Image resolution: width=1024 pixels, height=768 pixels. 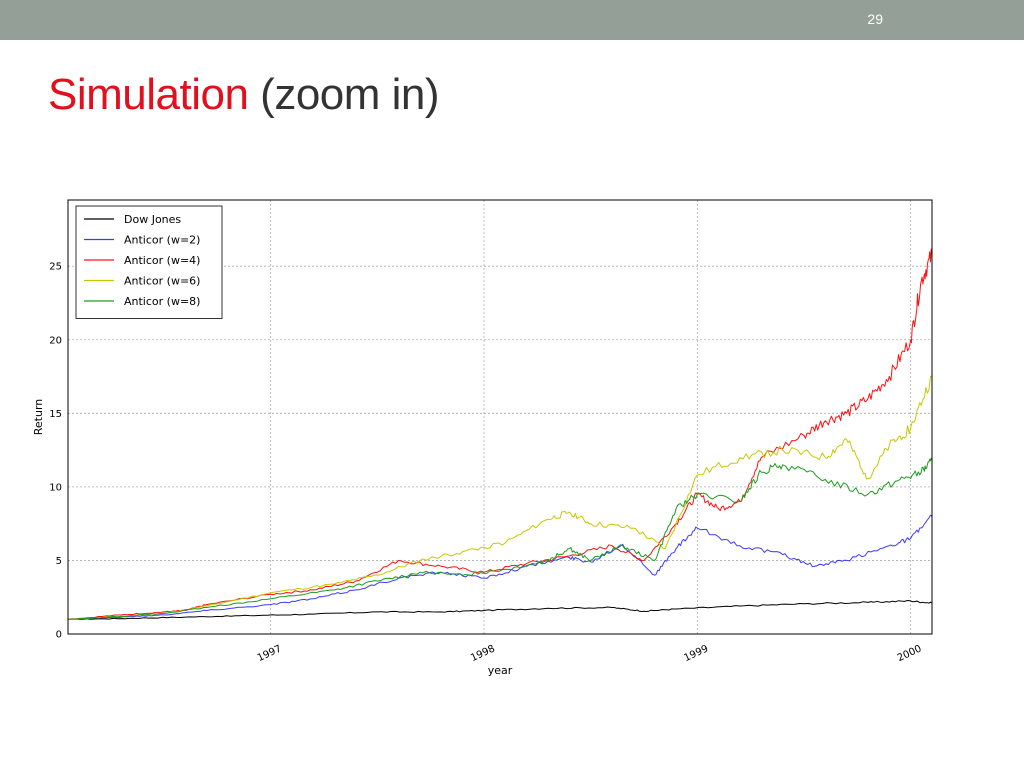 What do you see at coordinates (55, 340) in the screenshot?
I see `y-tick-label: 20` at bounding box center [55, 340].